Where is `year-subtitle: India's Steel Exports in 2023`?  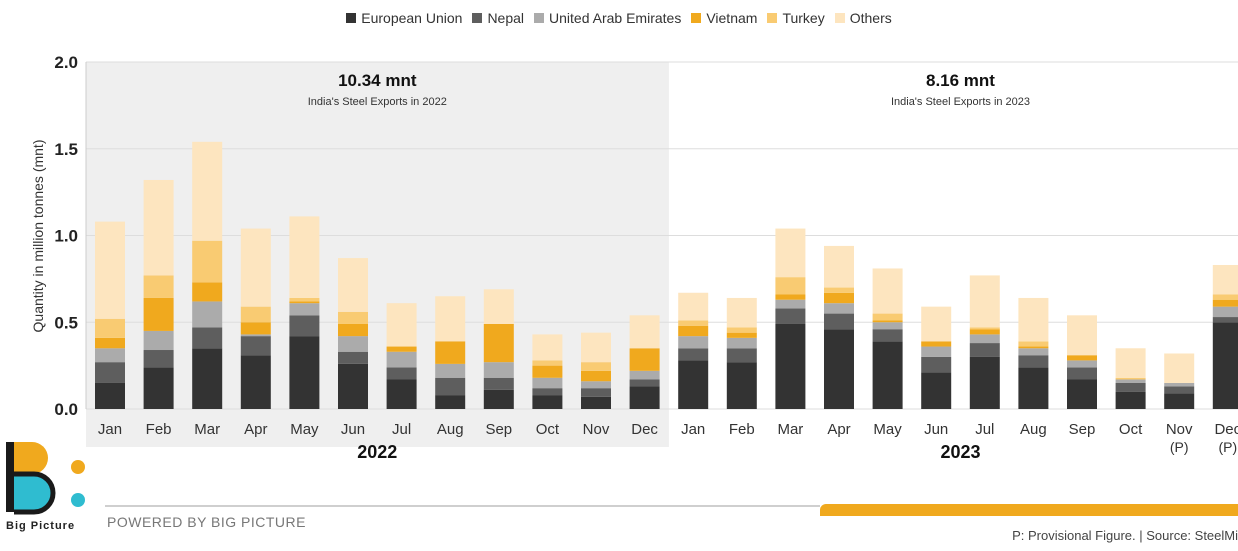
year-subtitle: India's Steel Exports in 2023 is located at coordinates (960, 102).